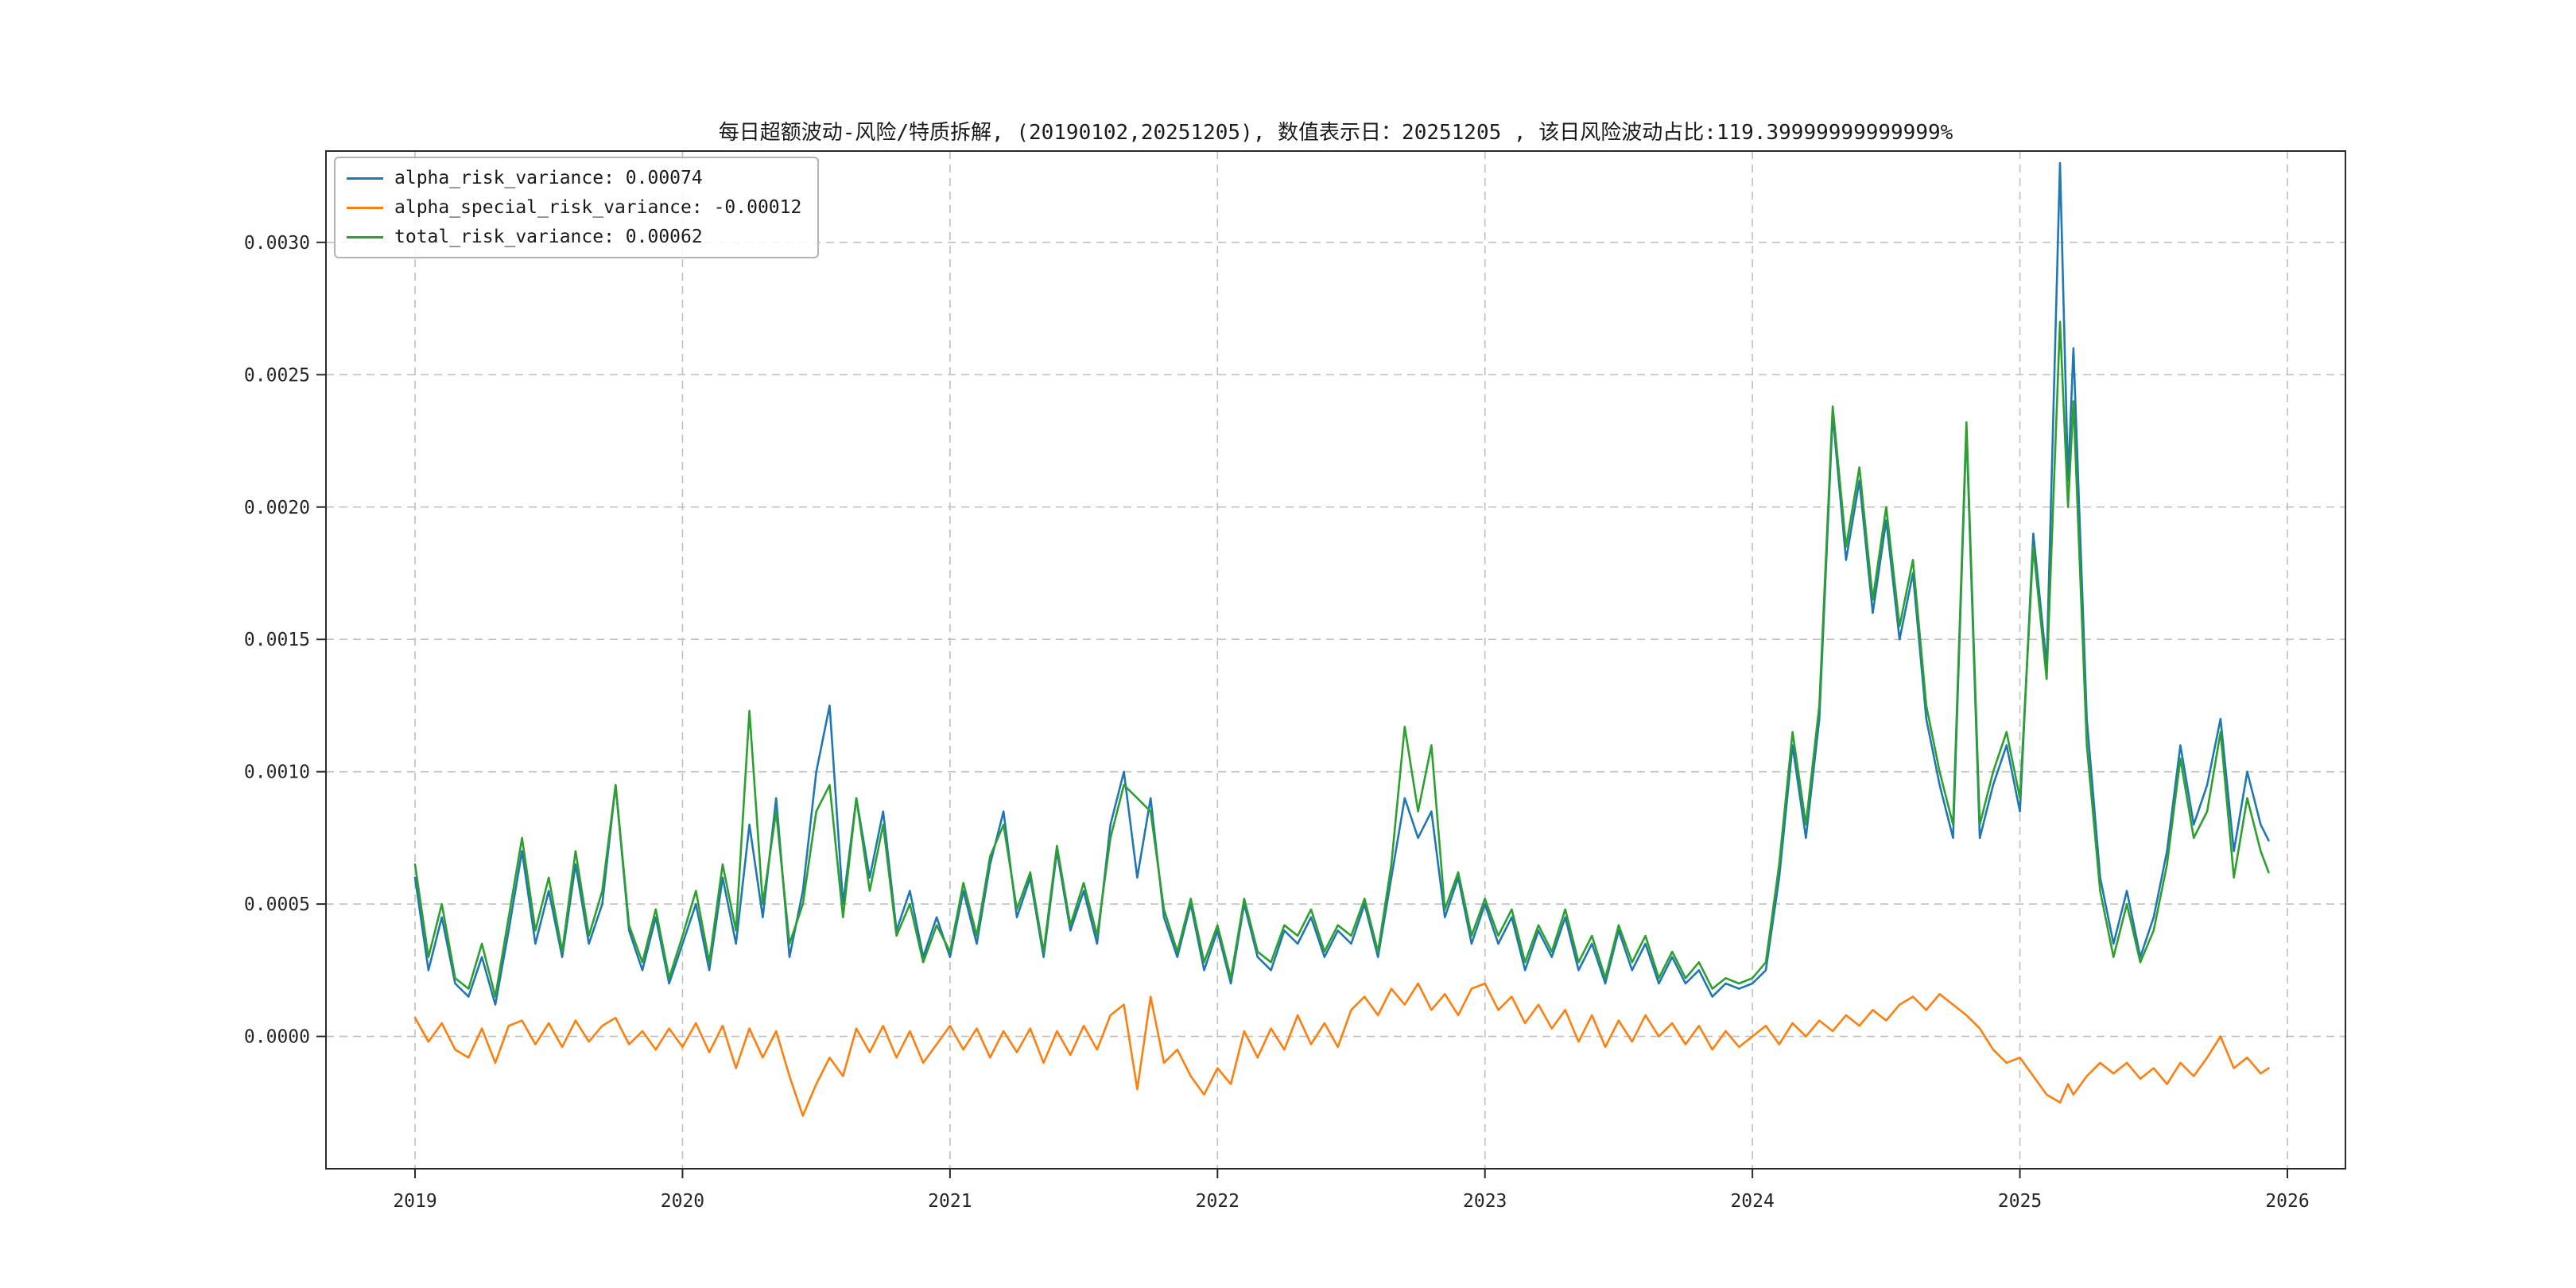  What do you see at coordinates (415, 1202) in the screenshot?
I see `x-tick-label: 2019` at bounding box center [415, 1202].